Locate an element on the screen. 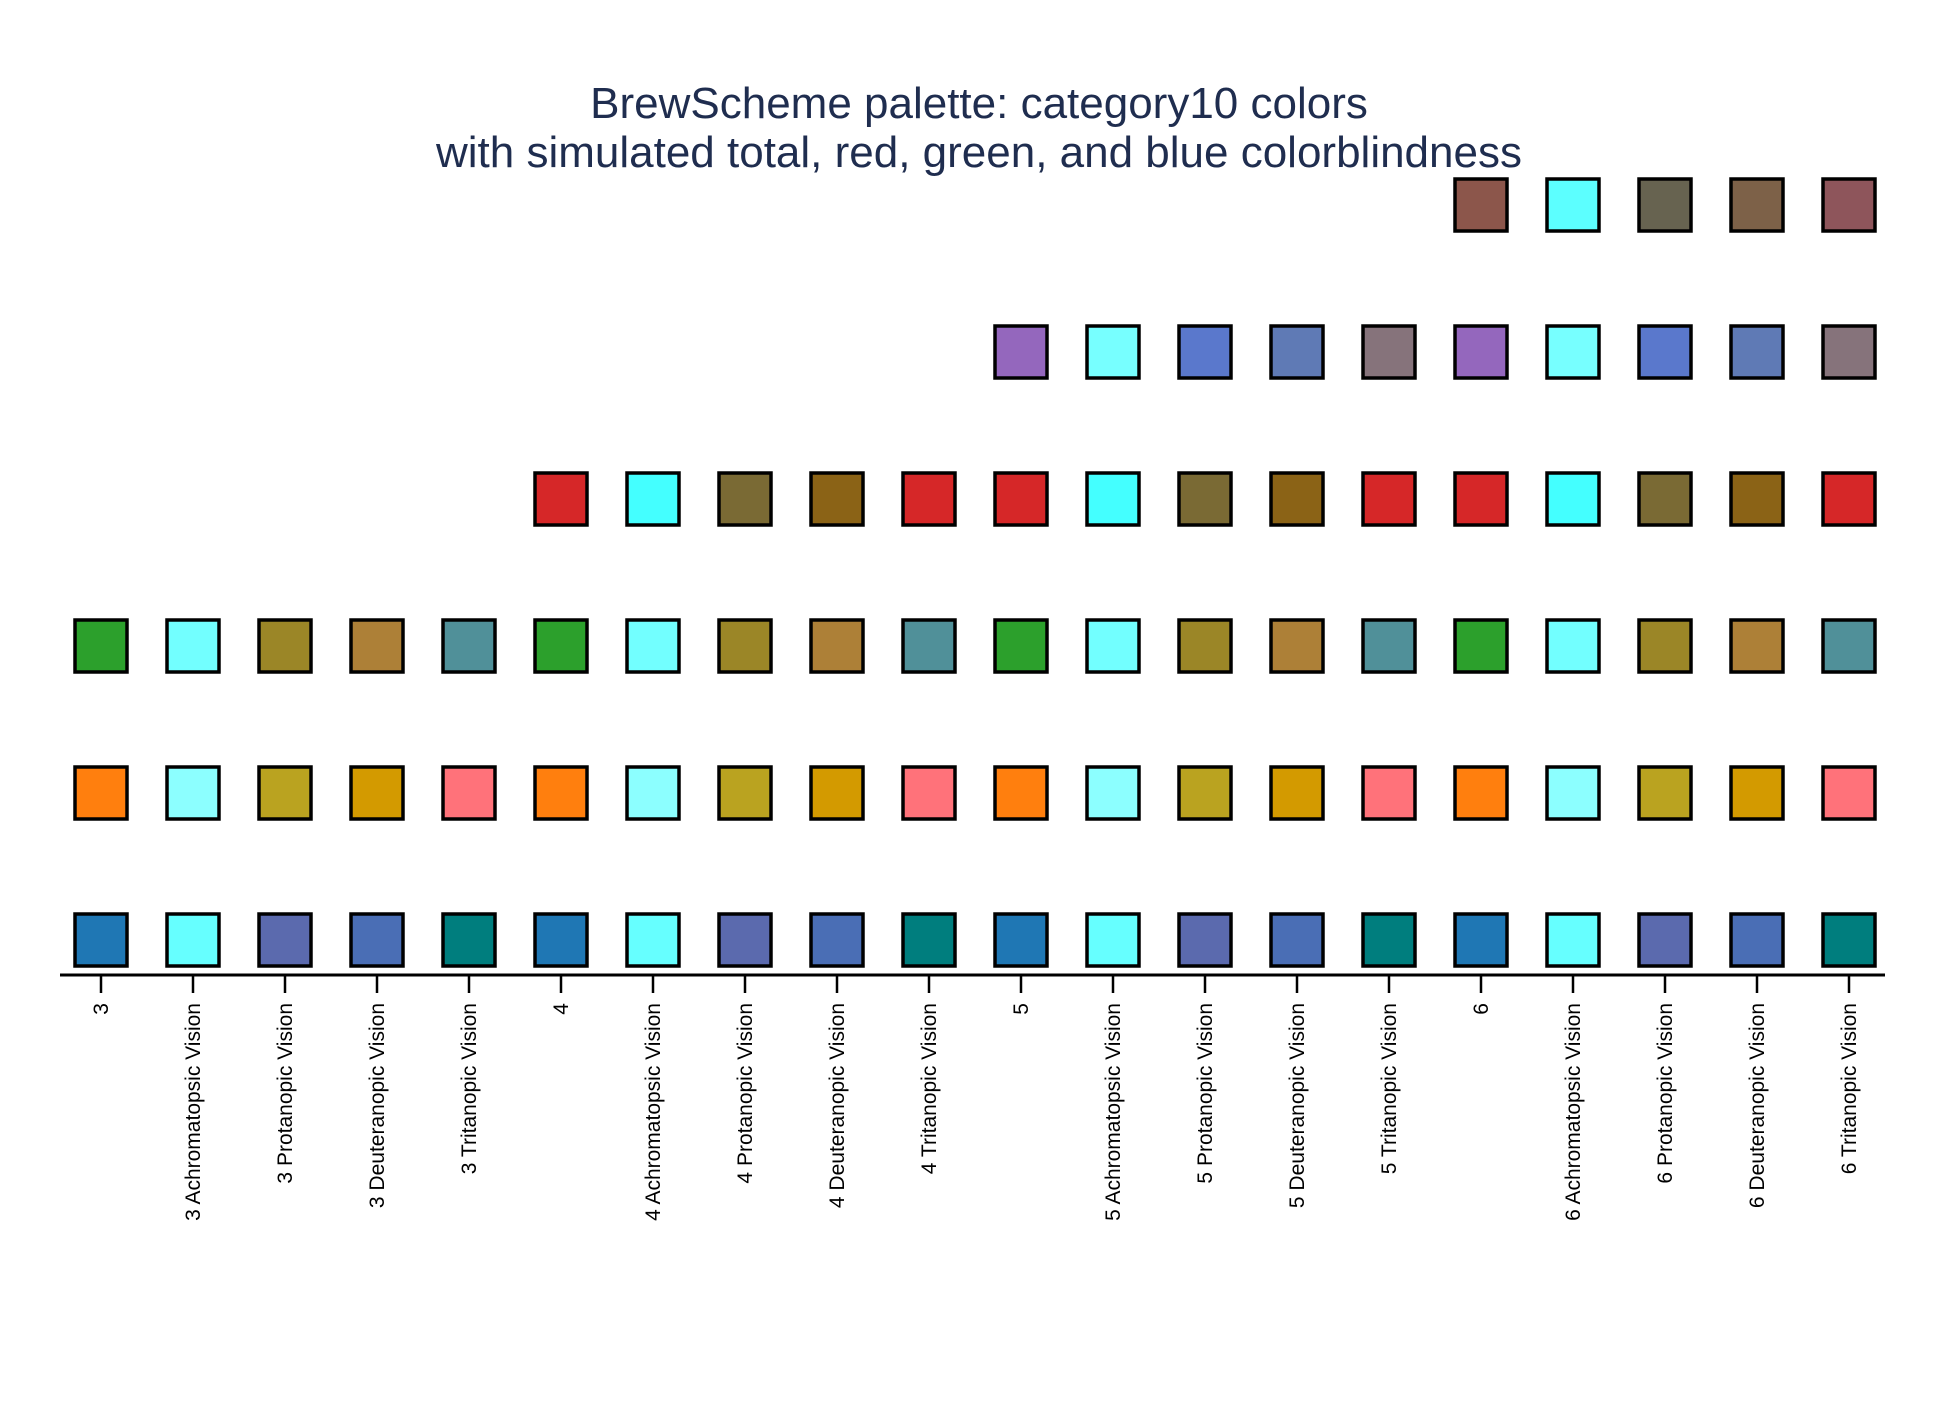 The image size is (1958, 1424). x-tick-label: 4 Deuteranopic Vision is located at coordinates (837, 1105).